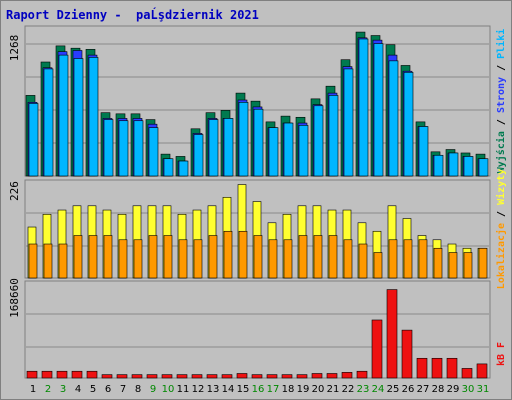 This screenshot has width=512, height=400. What do you see at coordinates (14, 298) in the screenshot?
I see `panel3-ymax-label: 168660` at bounding box center [14, 298].